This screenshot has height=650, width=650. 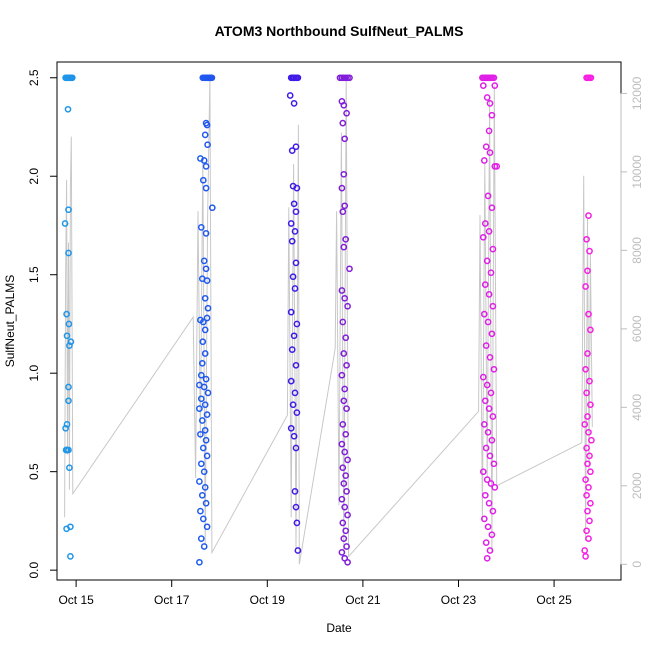 I want to click on y2-tick-label: 6000, so click(x=637, y=328).